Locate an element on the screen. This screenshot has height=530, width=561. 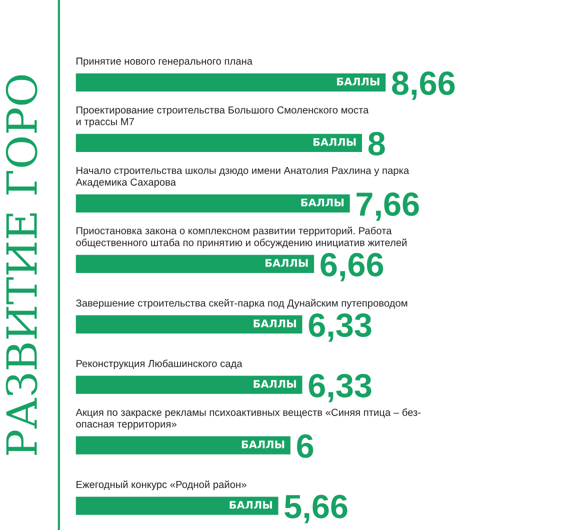
y-tick-label: Начало строительства школы дзюдо имени Анатолия Рахлина у парка Академика Сахарова is located at coordinates (243, 177).